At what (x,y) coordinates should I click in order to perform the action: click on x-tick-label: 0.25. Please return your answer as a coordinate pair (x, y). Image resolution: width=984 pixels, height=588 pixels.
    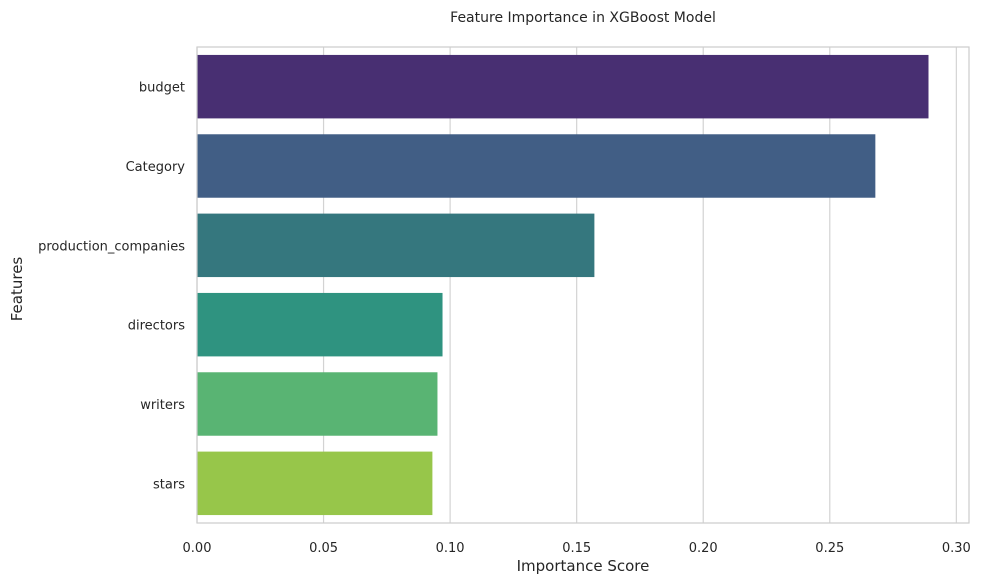
    Looking at the image, I should click on (829, 548).